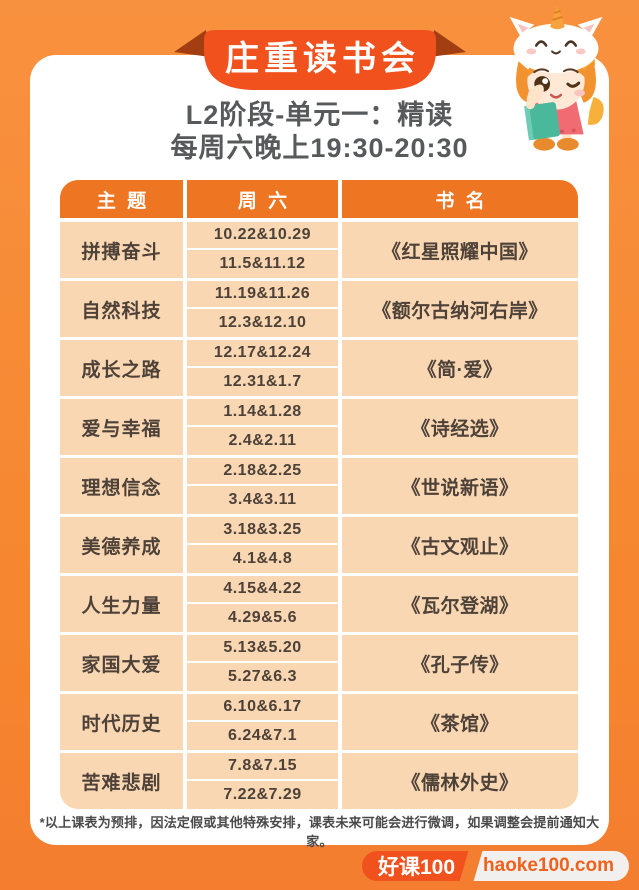  What do you see at coordinates (121, 427) in the screenshot?
I see `theme-cell: 爱与幸福` at bounding box center [121, 427].